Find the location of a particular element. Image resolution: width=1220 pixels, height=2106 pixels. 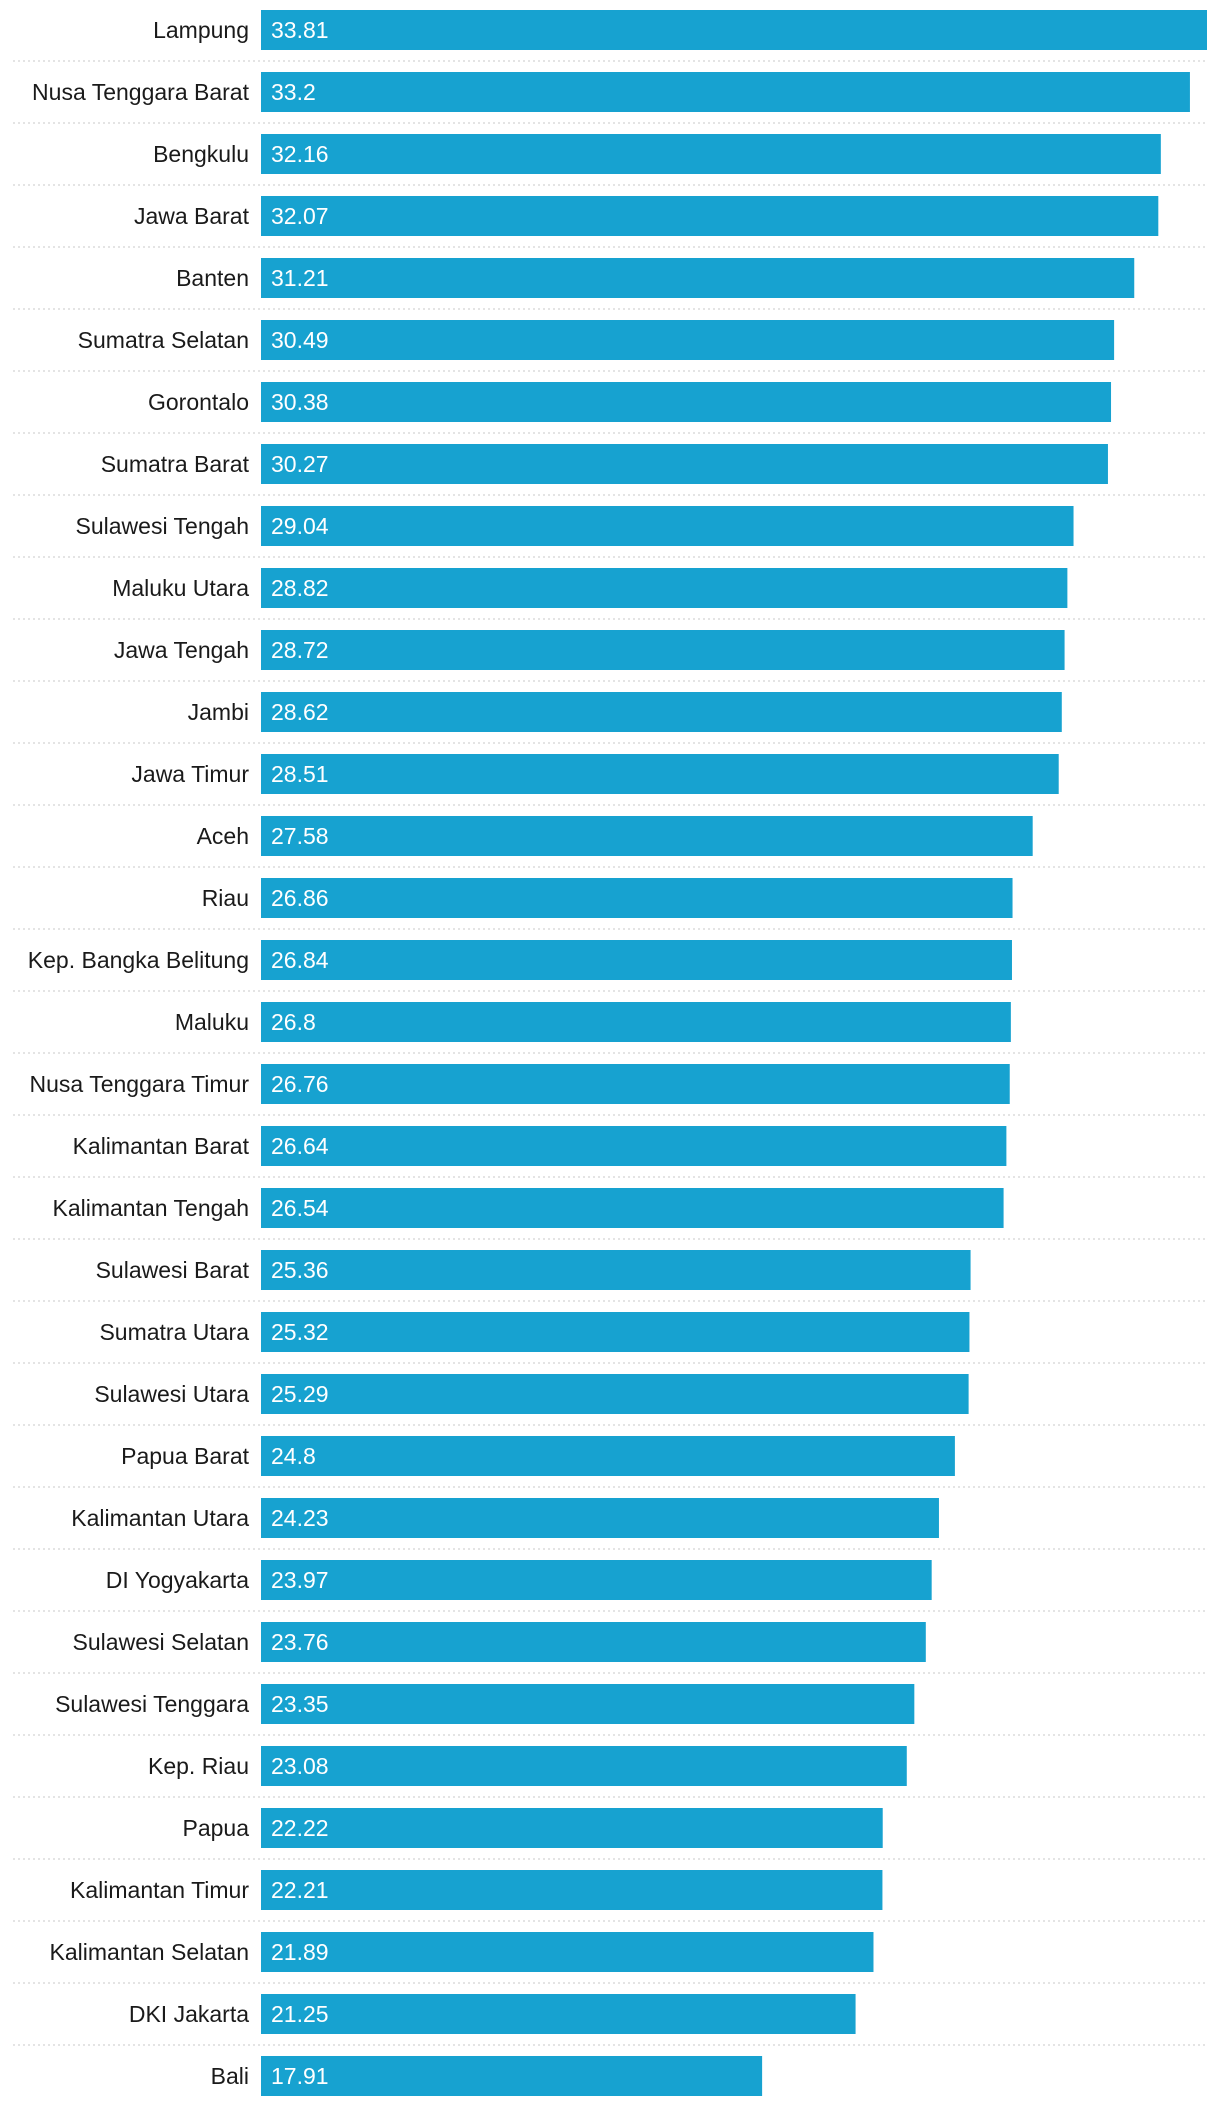

data-label: 21.89 is located at coordinates (300, 1952).